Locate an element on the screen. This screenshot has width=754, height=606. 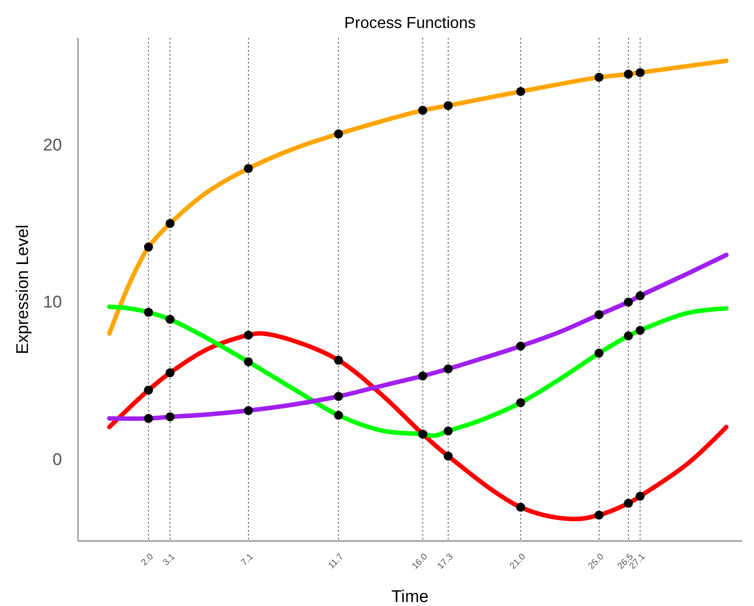
x-tick-label: 2.0 is located at coordinates (147, 559).